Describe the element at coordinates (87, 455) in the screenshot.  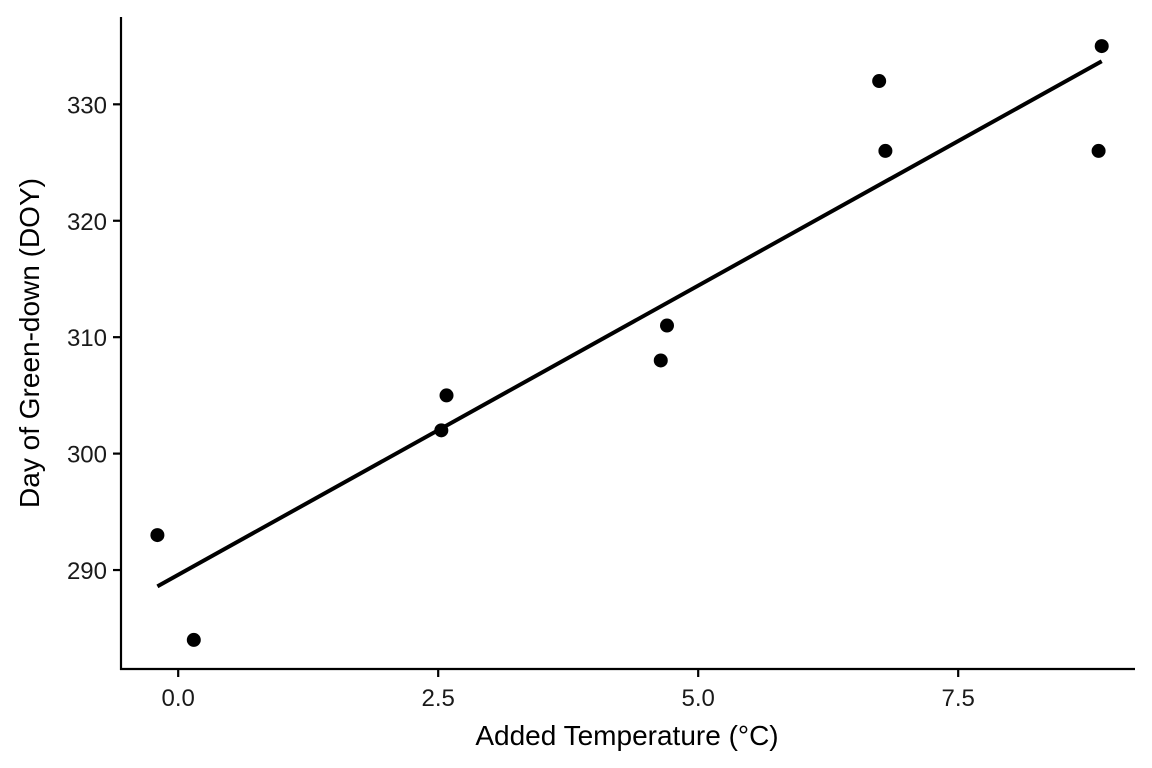
I see `y-tick-label: 300` at that location.